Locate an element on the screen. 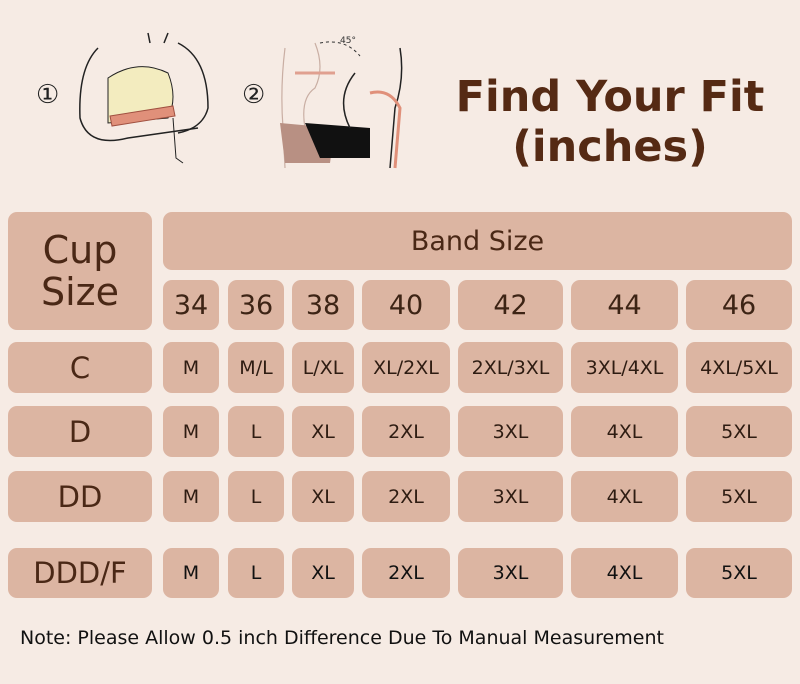 Image resolution: width=800 pixels, height=684 pixels. title-line-1: Find Your Fit is located at coordinates (610, 97).